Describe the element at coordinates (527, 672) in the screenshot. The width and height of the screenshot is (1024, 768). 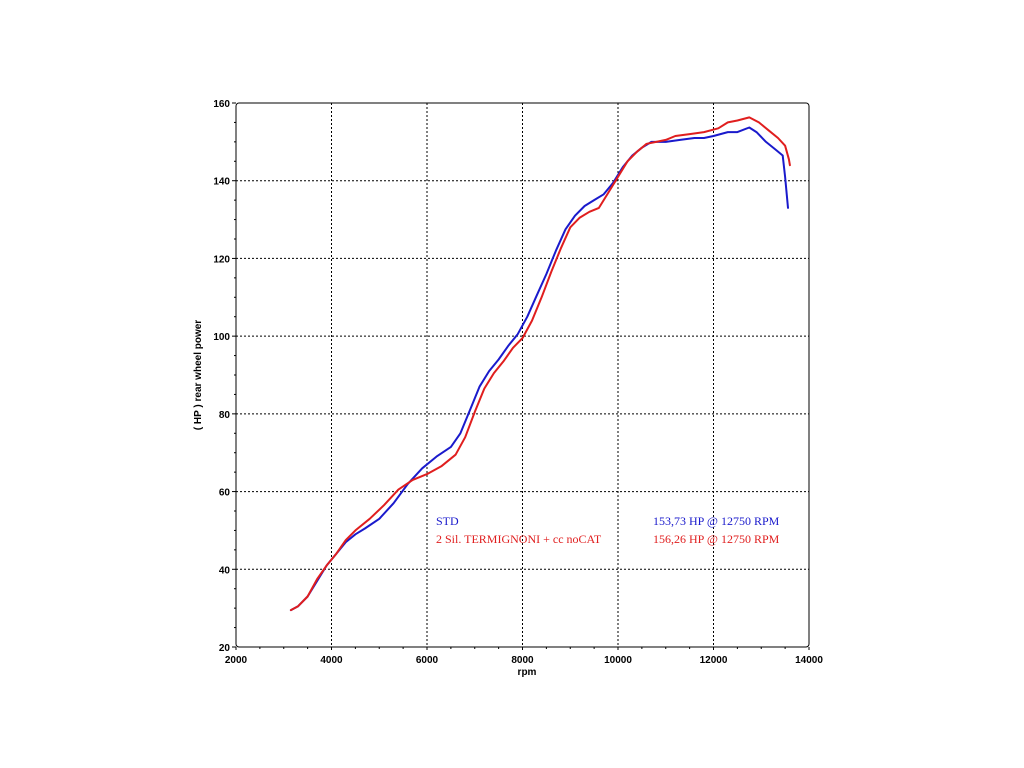
I see `x-axis-label: rpm` at that location.